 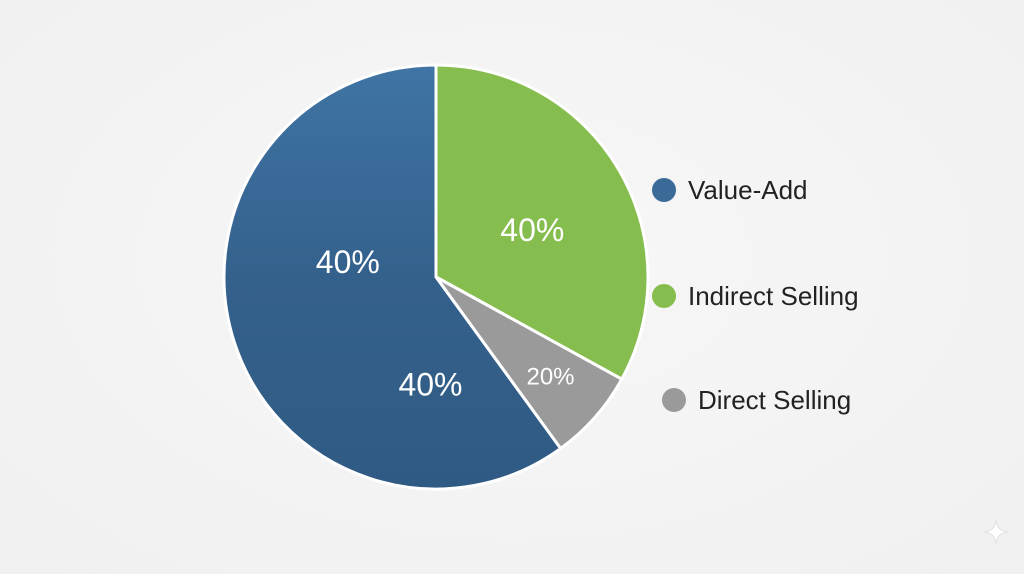 I want to click on legend-label-value-add: Value-Add, so click(x=748, y=189).